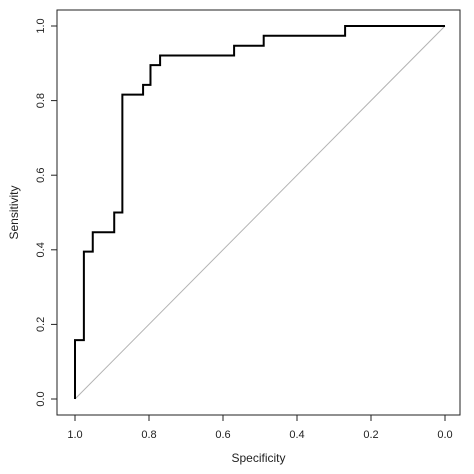  Describe the element at coordinates (41, 249) in the screenshot. I see `y-tick-label: 0.4` at that location.